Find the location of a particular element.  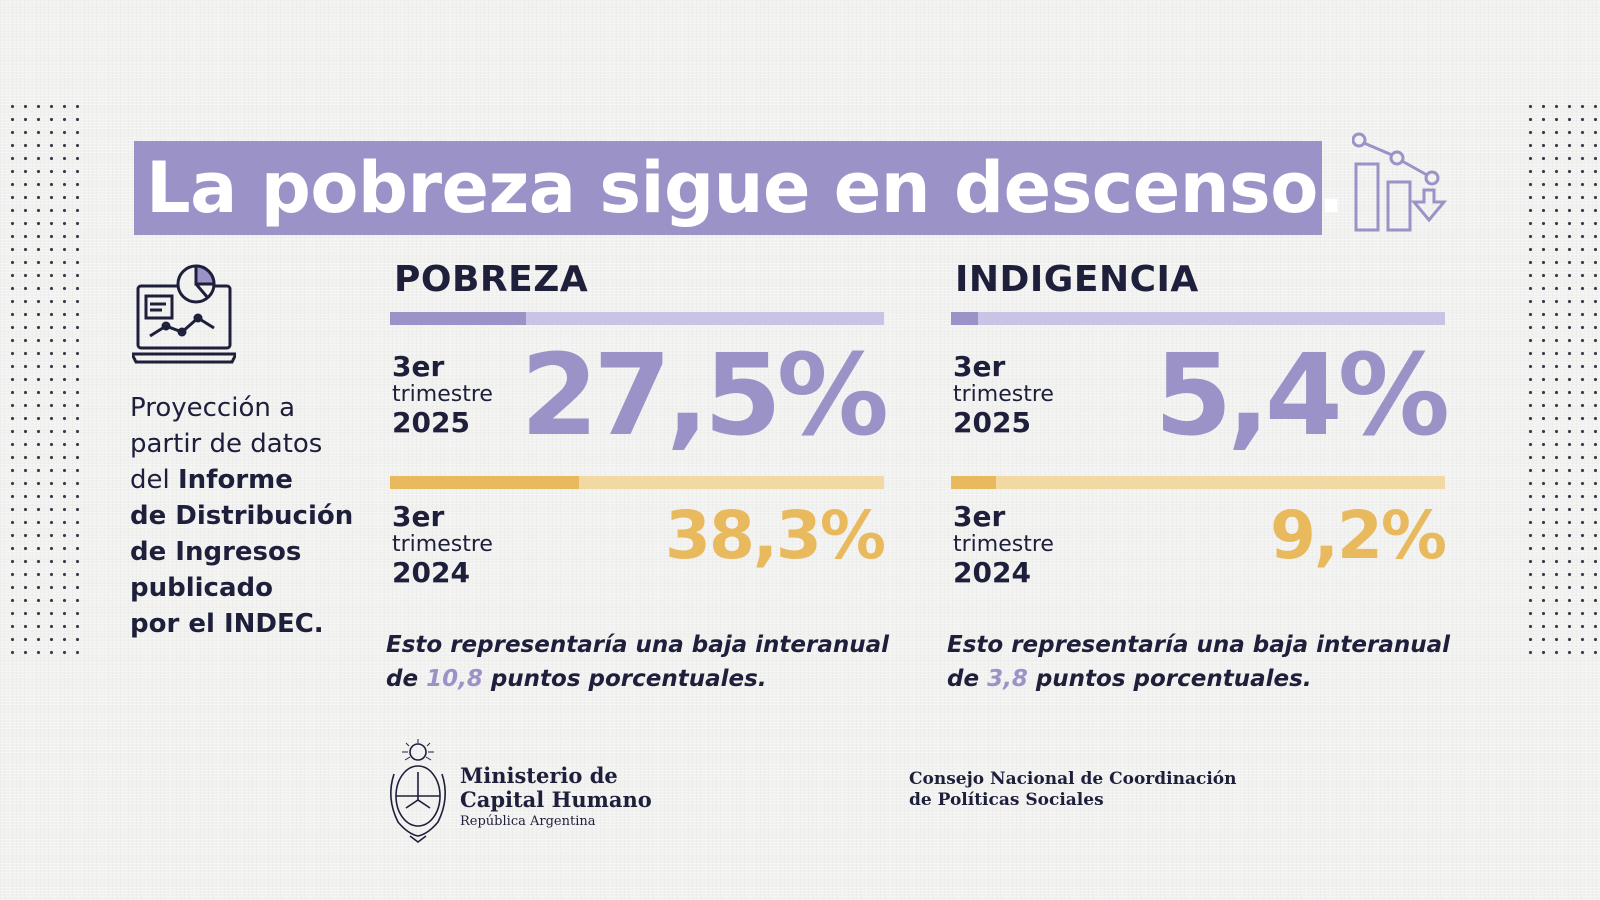

council-name-line1: Consejo Nacional de Coordinación is located at coordinates (1073, 779).